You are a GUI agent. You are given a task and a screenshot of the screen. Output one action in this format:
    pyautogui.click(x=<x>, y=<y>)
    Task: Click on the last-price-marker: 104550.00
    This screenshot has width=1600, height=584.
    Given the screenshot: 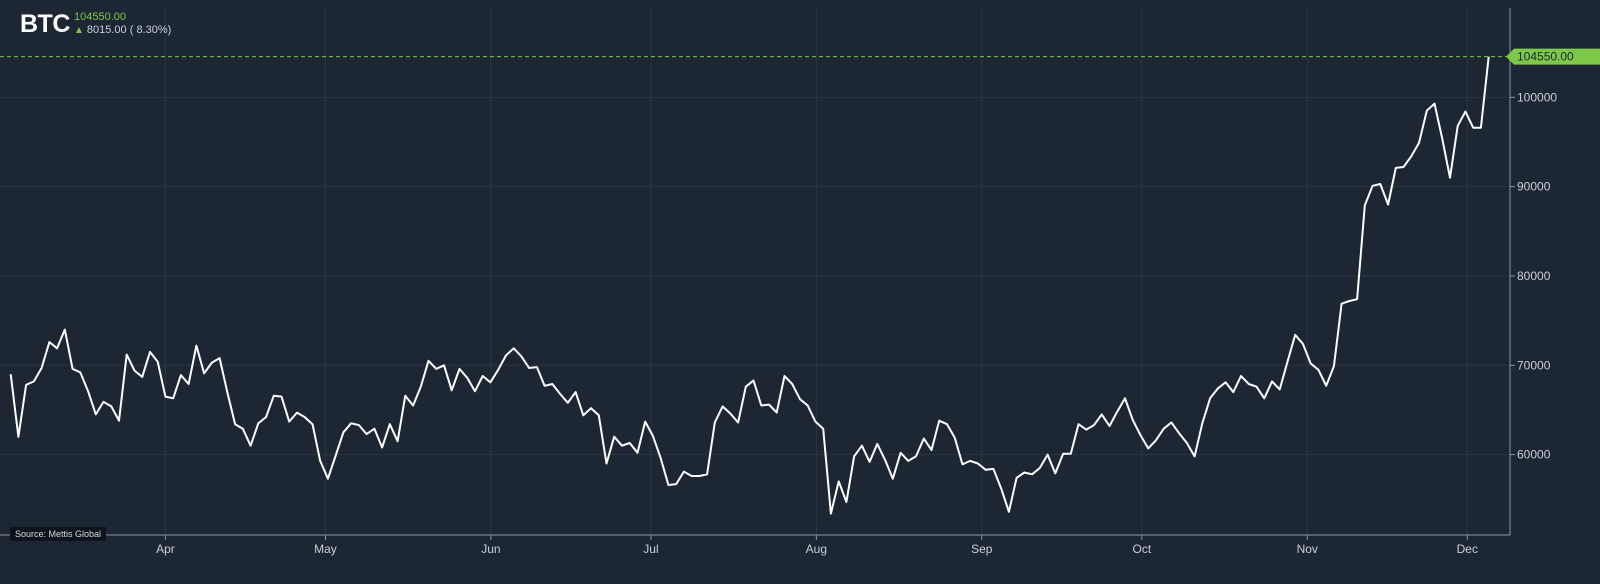 What is the action you would take?
    pyautogui.click(x=1553, y=56)
    